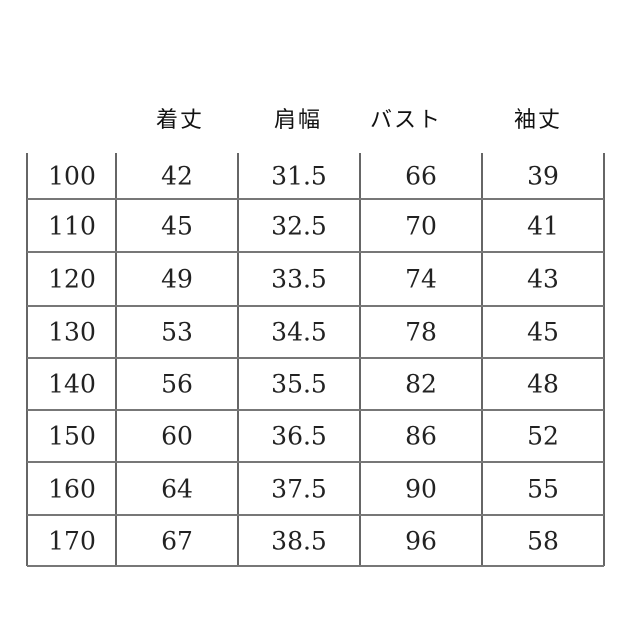 The height and width of the screenshot is (640, 640). I want to click on cell-shoulder: 33.5, so click(299, 279).